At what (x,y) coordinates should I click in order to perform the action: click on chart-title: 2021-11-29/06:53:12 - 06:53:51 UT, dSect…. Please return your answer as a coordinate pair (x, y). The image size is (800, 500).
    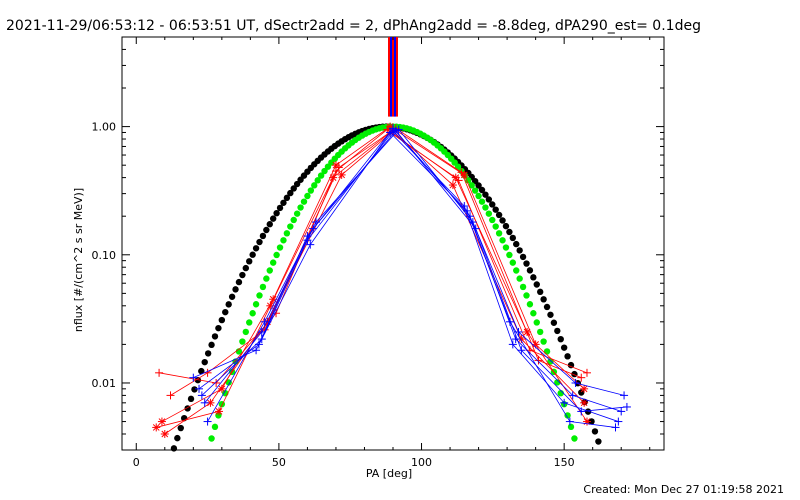
    Looking at the image, I should click on (353, 26).